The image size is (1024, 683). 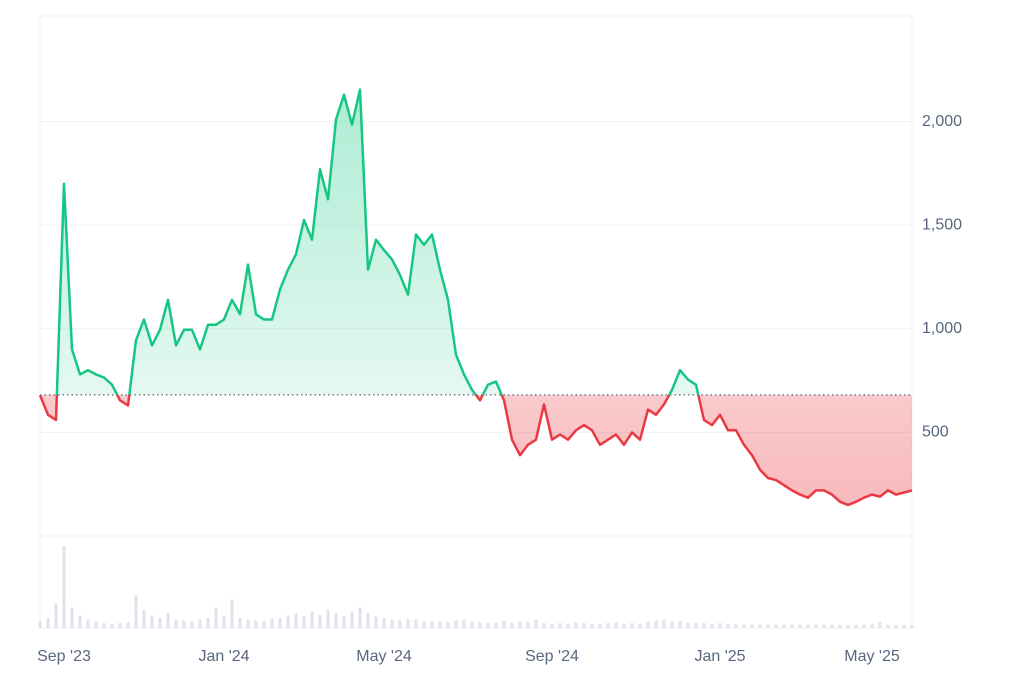 What do you see at coordinates (719, 656) in the screenshot?
I see `x-tick-label: Jan '25` at bounding box center [719, 656].